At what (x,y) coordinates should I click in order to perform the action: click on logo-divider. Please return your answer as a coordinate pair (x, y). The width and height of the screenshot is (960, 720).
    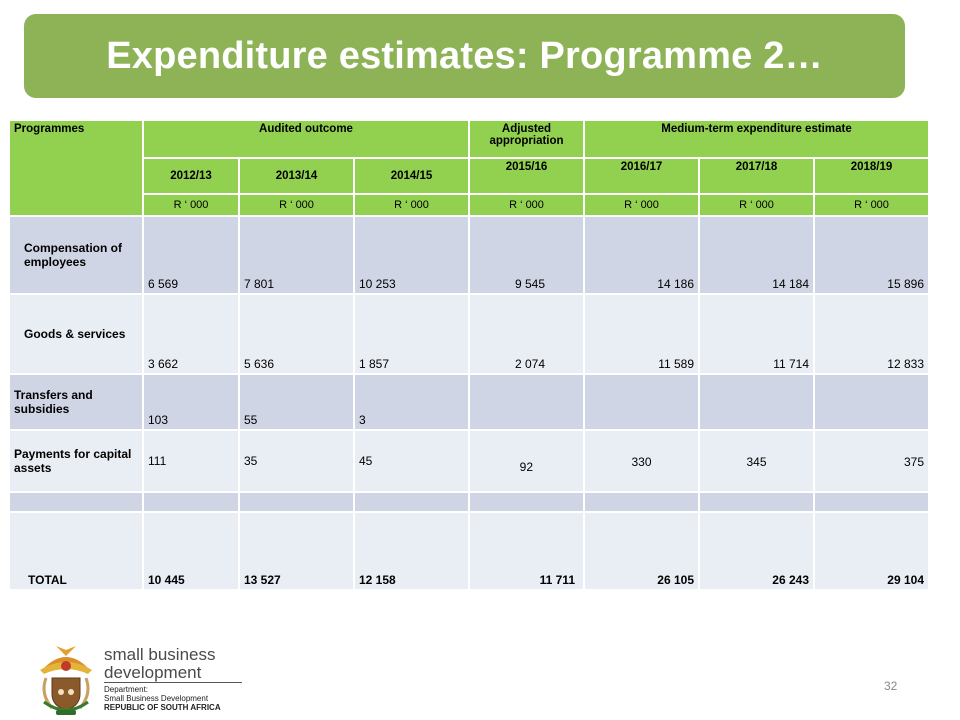
    Looking at the image, I should click on (173, 682).